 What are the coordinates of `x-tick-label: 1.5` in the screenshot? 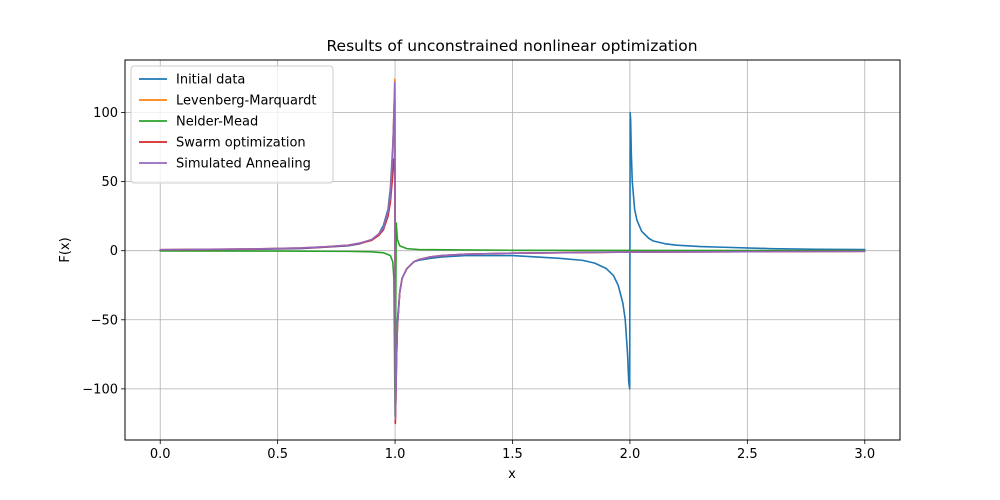 It's located at (512, 454).